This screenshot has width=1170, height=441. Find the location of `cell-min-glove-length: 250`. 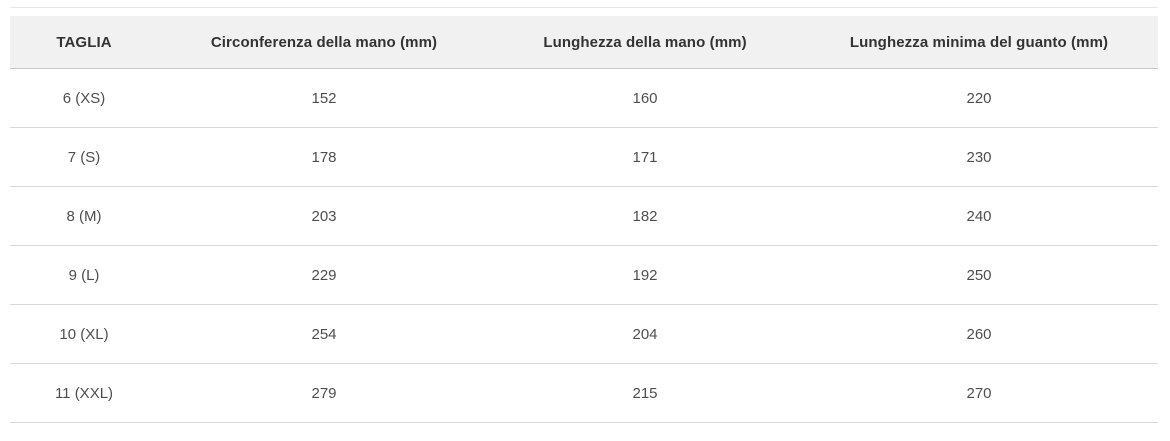

cell-min-glove-length: 250 is located at coordinates (979, 275).